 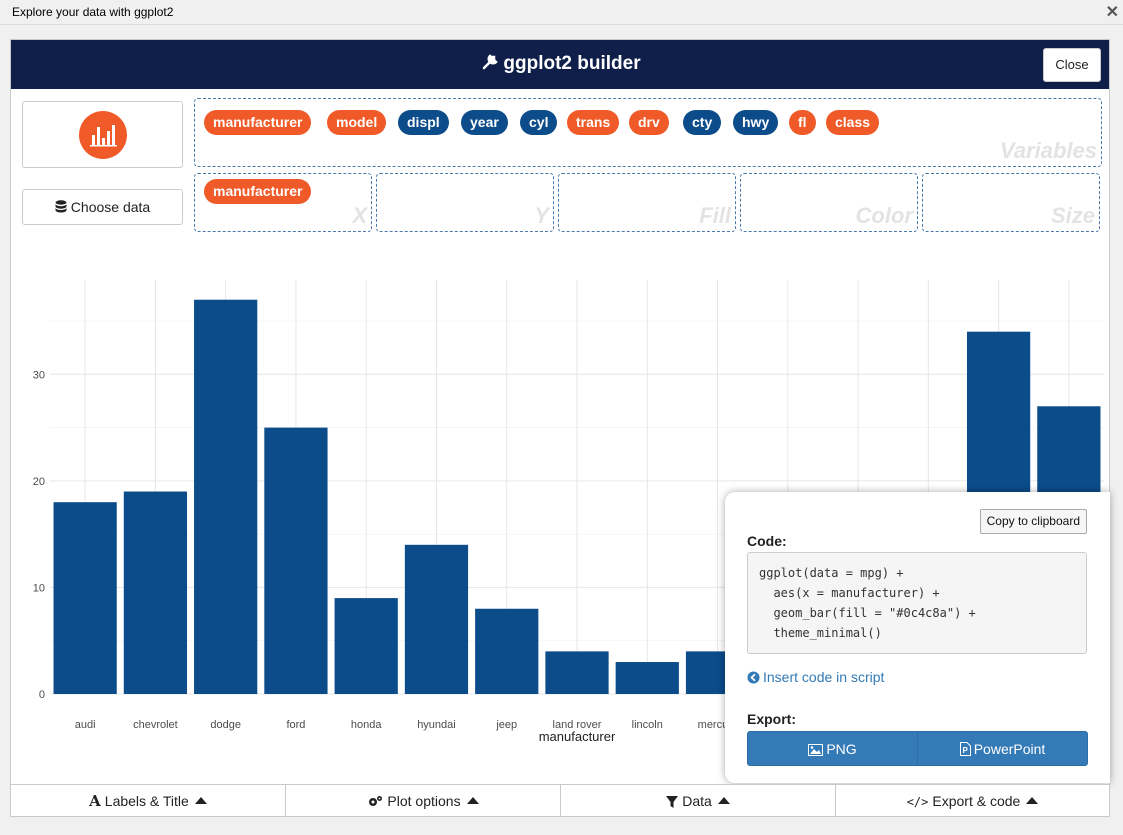 What do you see at coordinates (39, 588) in the screenshot?
I see `y-tick-label: 10` at bounding box center [39, 588].